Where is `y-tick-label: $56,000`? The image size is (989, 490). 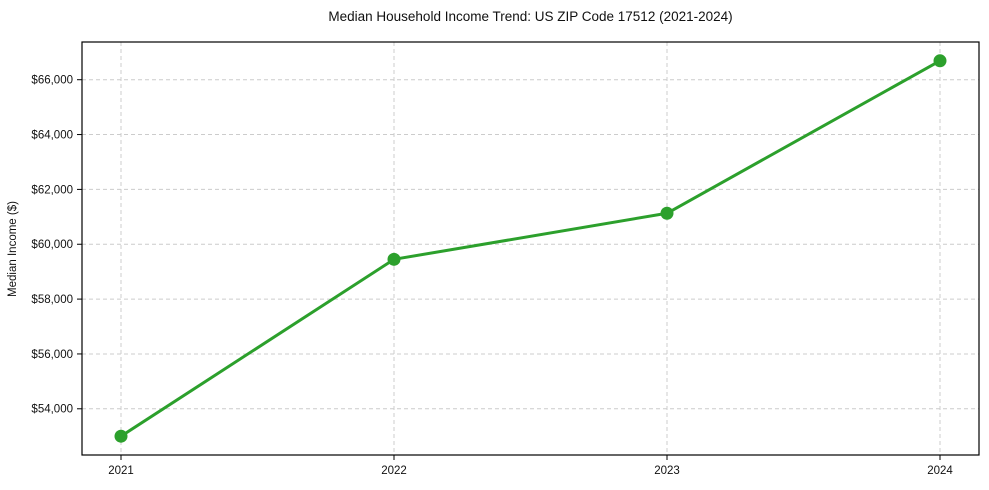 y-tick-label: $56,000 is located at coordinates (52, 355).